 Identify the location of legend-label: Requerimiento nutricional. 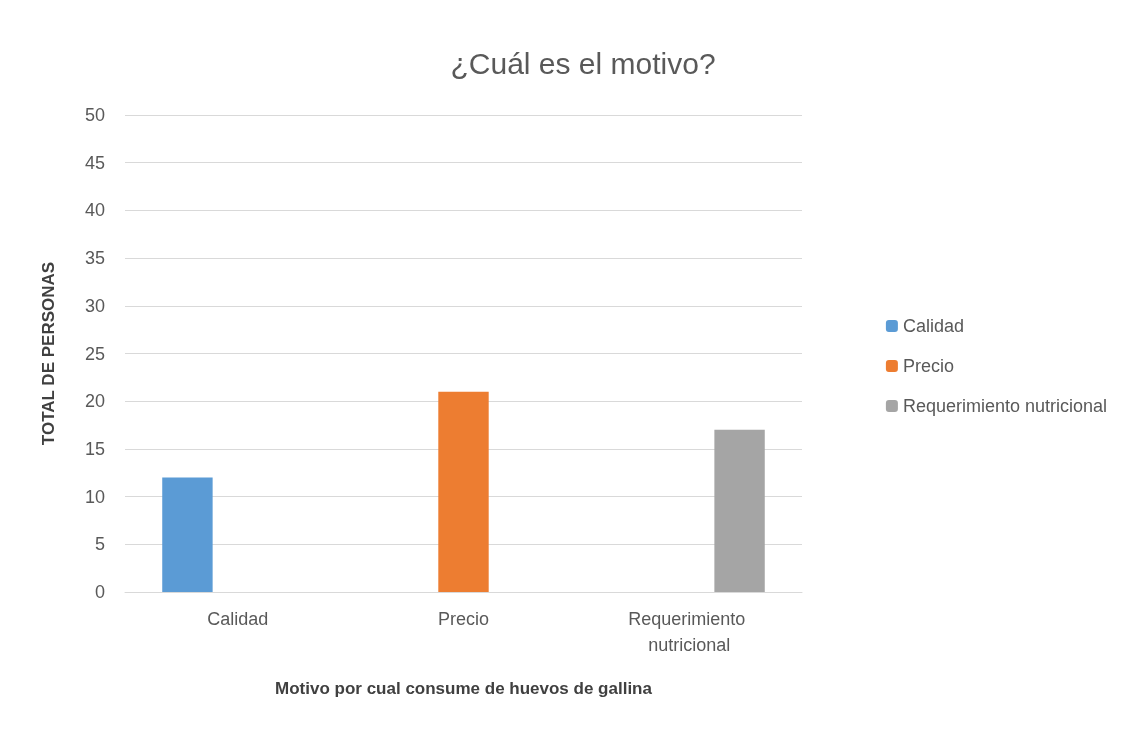
(1004, 406).